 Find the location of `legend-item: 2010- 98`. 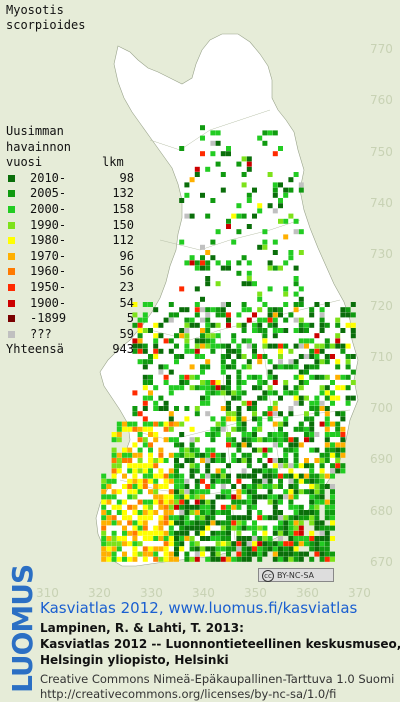

legend-item: 2010- 98 is located at coordinates (70, 178).